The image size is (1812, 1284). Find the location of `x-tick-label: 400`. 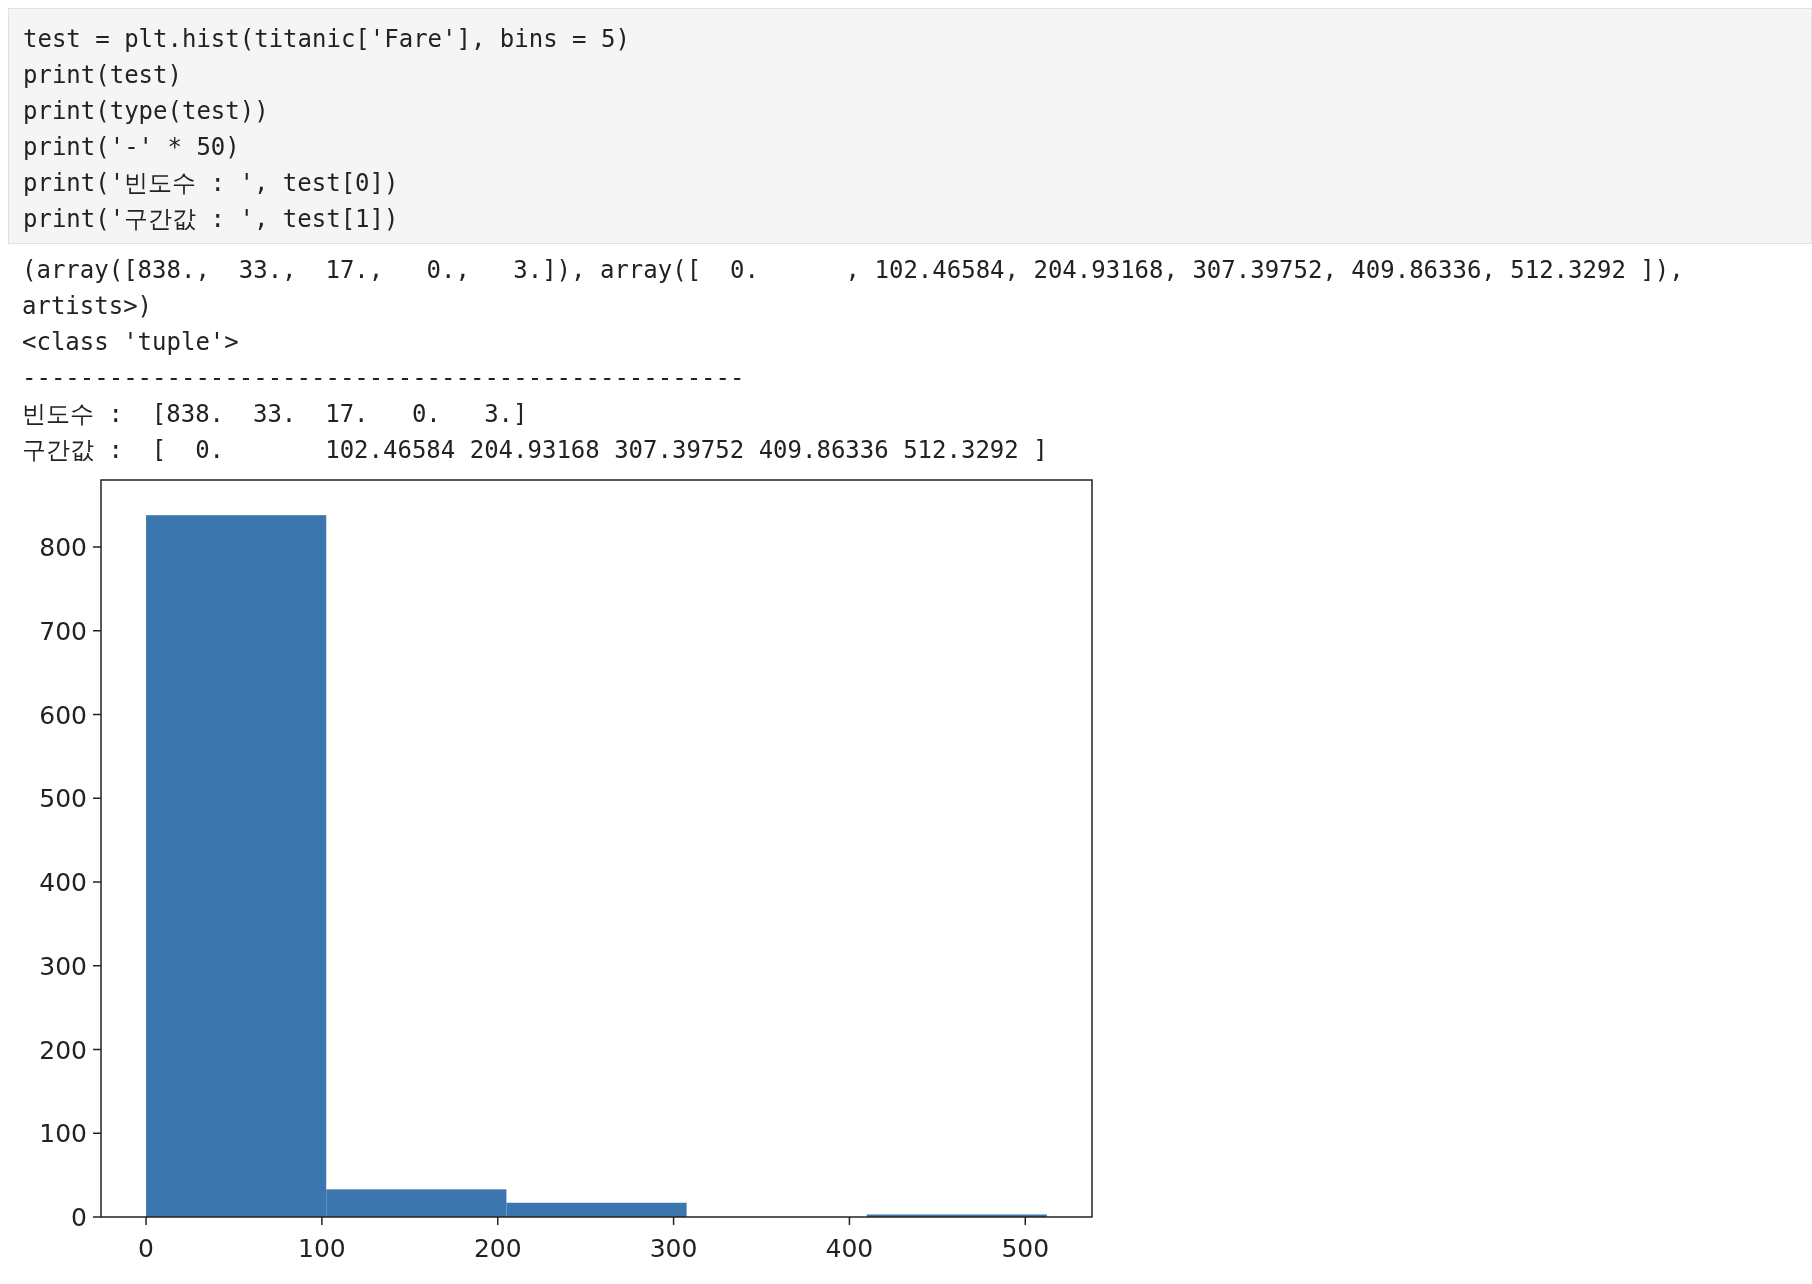

x-tick-label: 400 is located at coordinates (849, 1248).